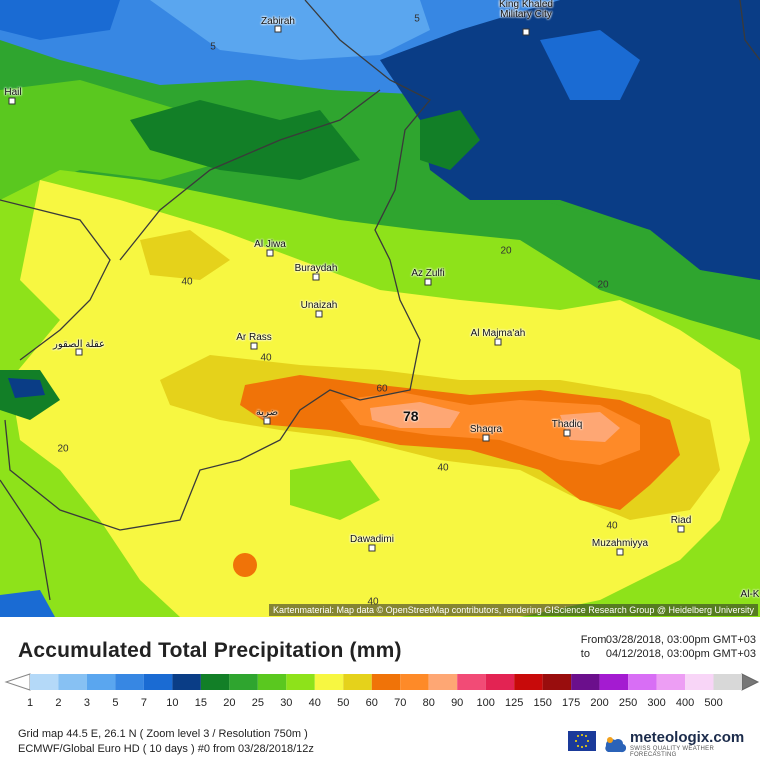 This screenshot has height=760, width=760. Describe the element at coordinates (749, 30) in the screenshot. I see `border-line-ne` at that location.